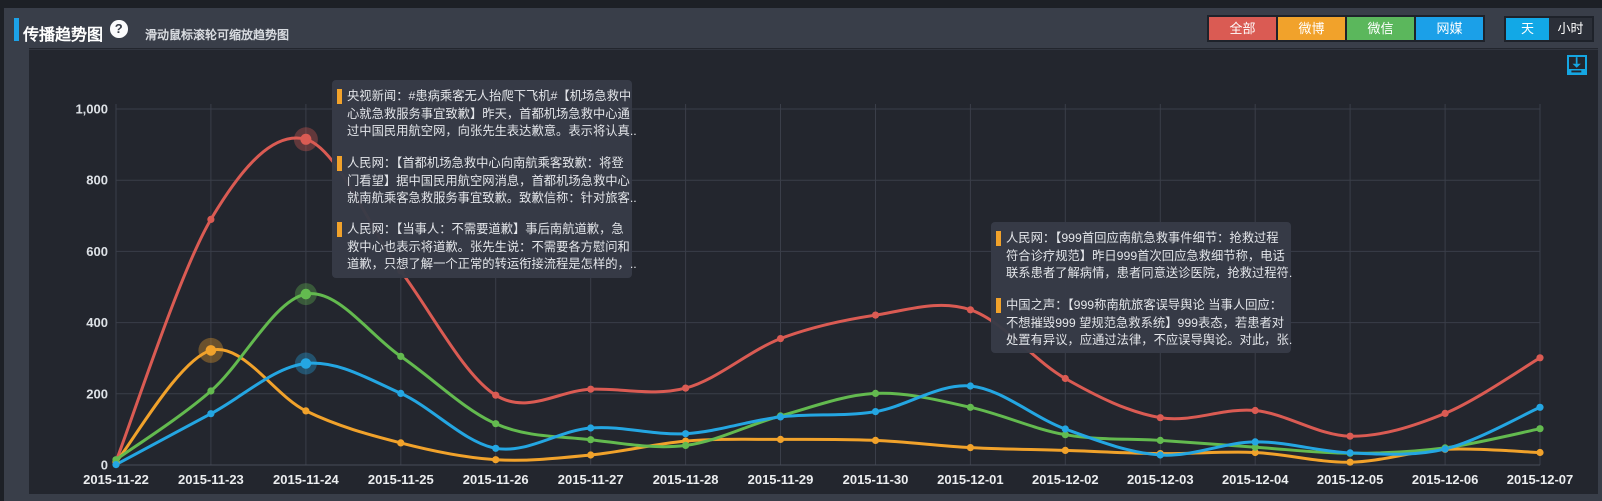  I want to click on svg-text: 2015-12-06, so click(1445, 479).